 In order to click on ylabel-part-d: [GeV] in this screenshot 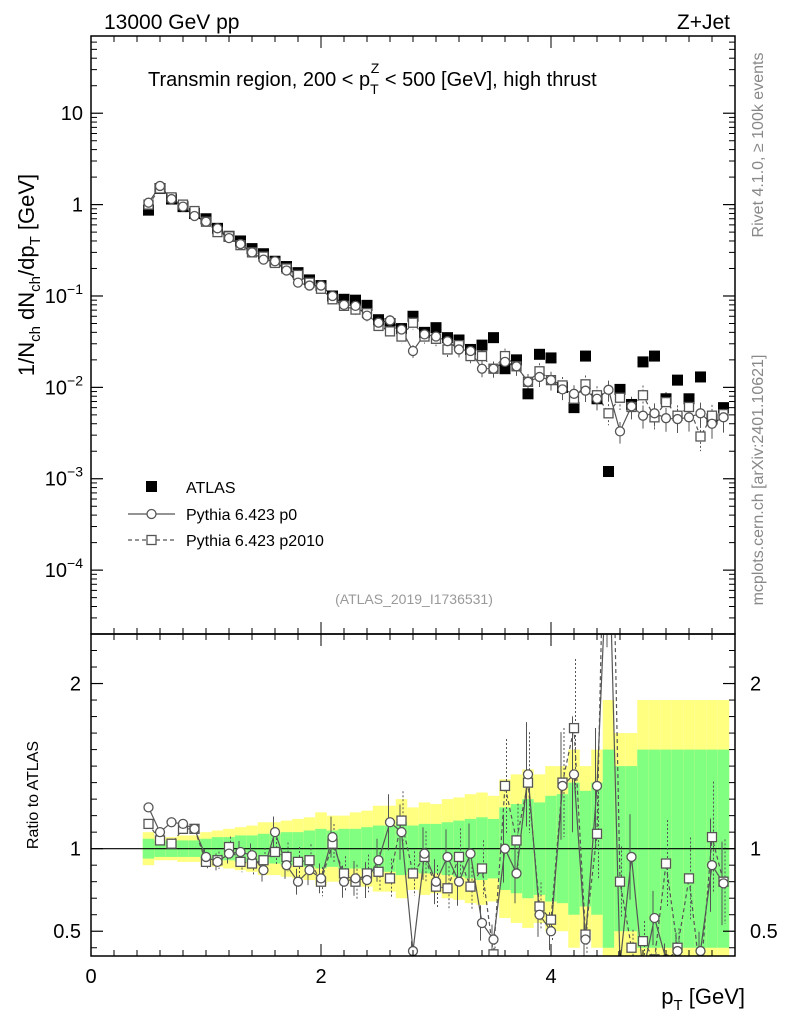, I will do `click(26, 205)`.